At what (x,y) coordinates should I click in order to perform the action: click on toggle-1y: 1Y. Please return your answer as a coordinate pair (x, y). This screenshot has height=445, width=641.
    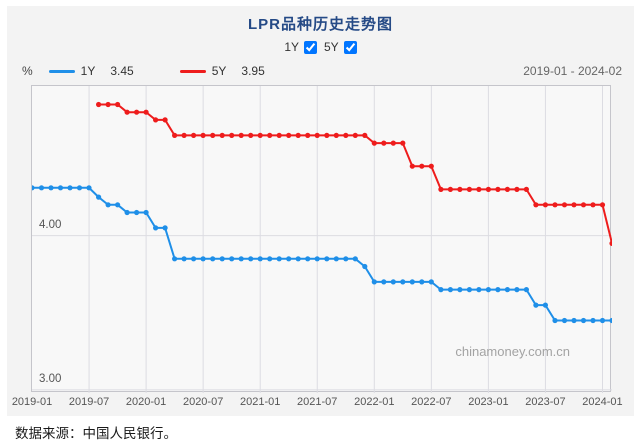
    Looking at the image, I should click on (300, 47).